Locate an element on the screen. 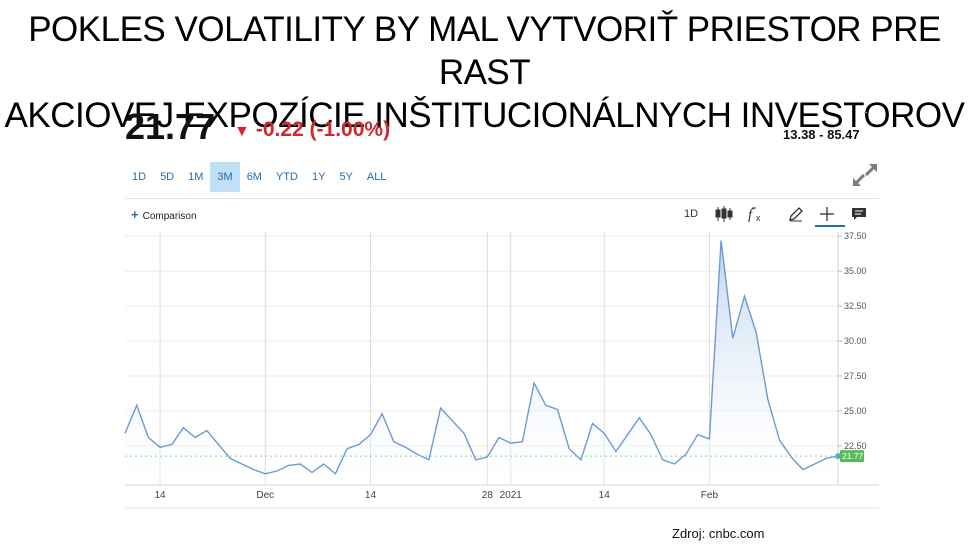 This screenshot has width=969, height=550. x-tick-label: 28 is located at coordinates (488, 495).